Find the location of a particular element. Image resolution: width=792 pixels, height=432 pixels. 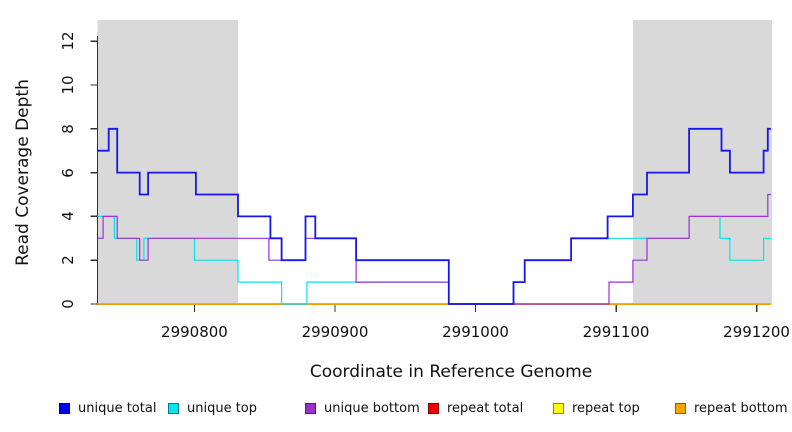

y-tick-label: 2 is located at coordinates (68, 260).